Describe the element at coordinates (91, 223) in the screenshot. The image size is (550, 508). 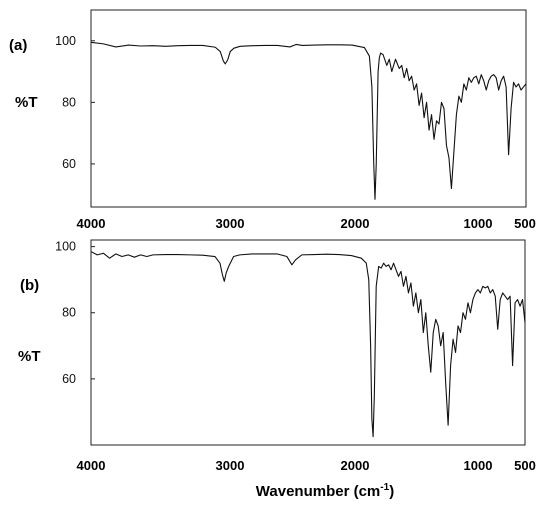
I see `panel-a-x-tick-label: 4000` at that location.